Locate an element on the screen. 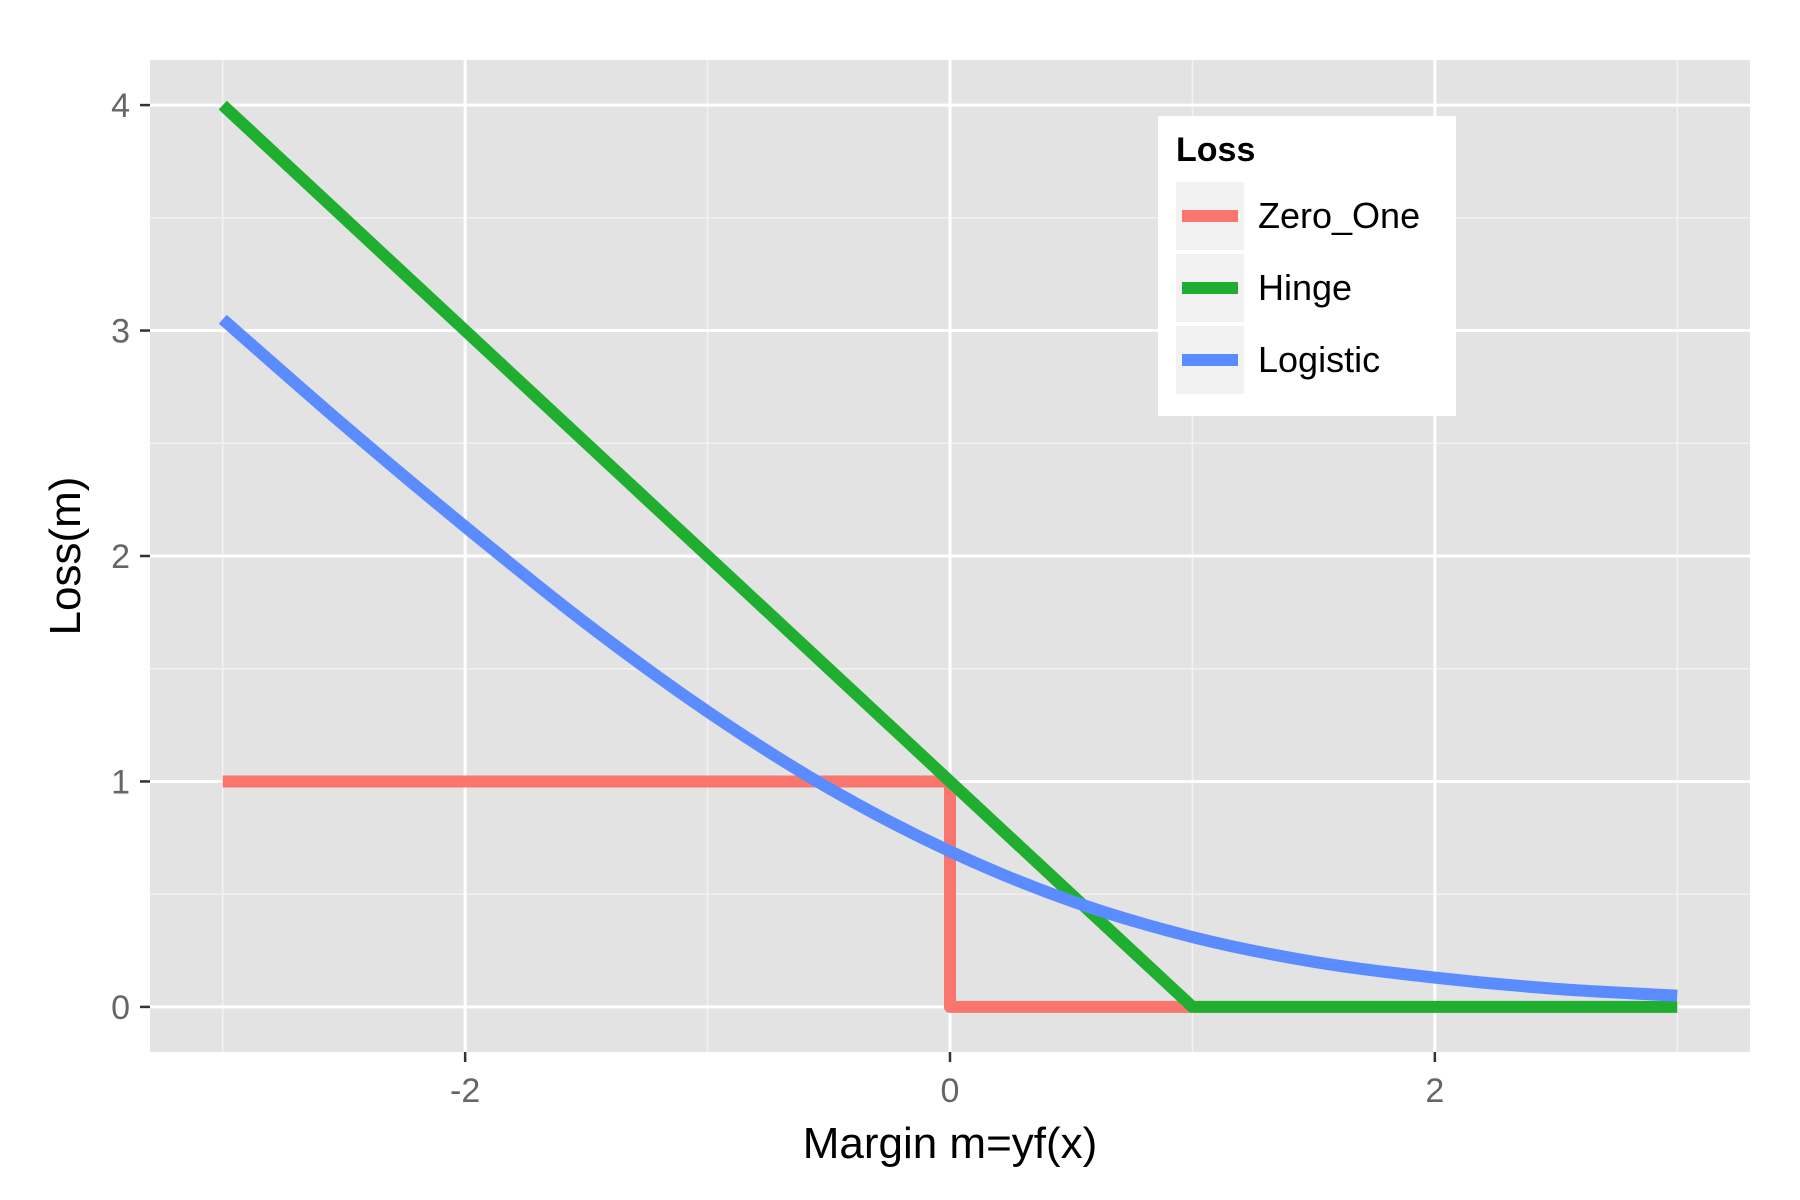 Image resolution: width=1800 pixels, height=1200 pixels. legend-item-label: Zero_One is located at coordinates (1339, 215).